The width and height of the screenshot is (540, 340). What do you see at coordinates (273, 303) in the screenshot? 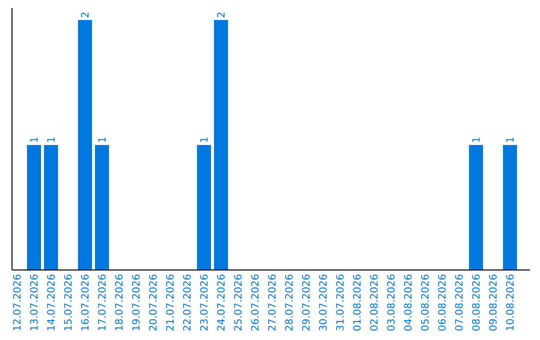
I see `x-tick-label: 27.07.2026` at bounding box center [273, 303].